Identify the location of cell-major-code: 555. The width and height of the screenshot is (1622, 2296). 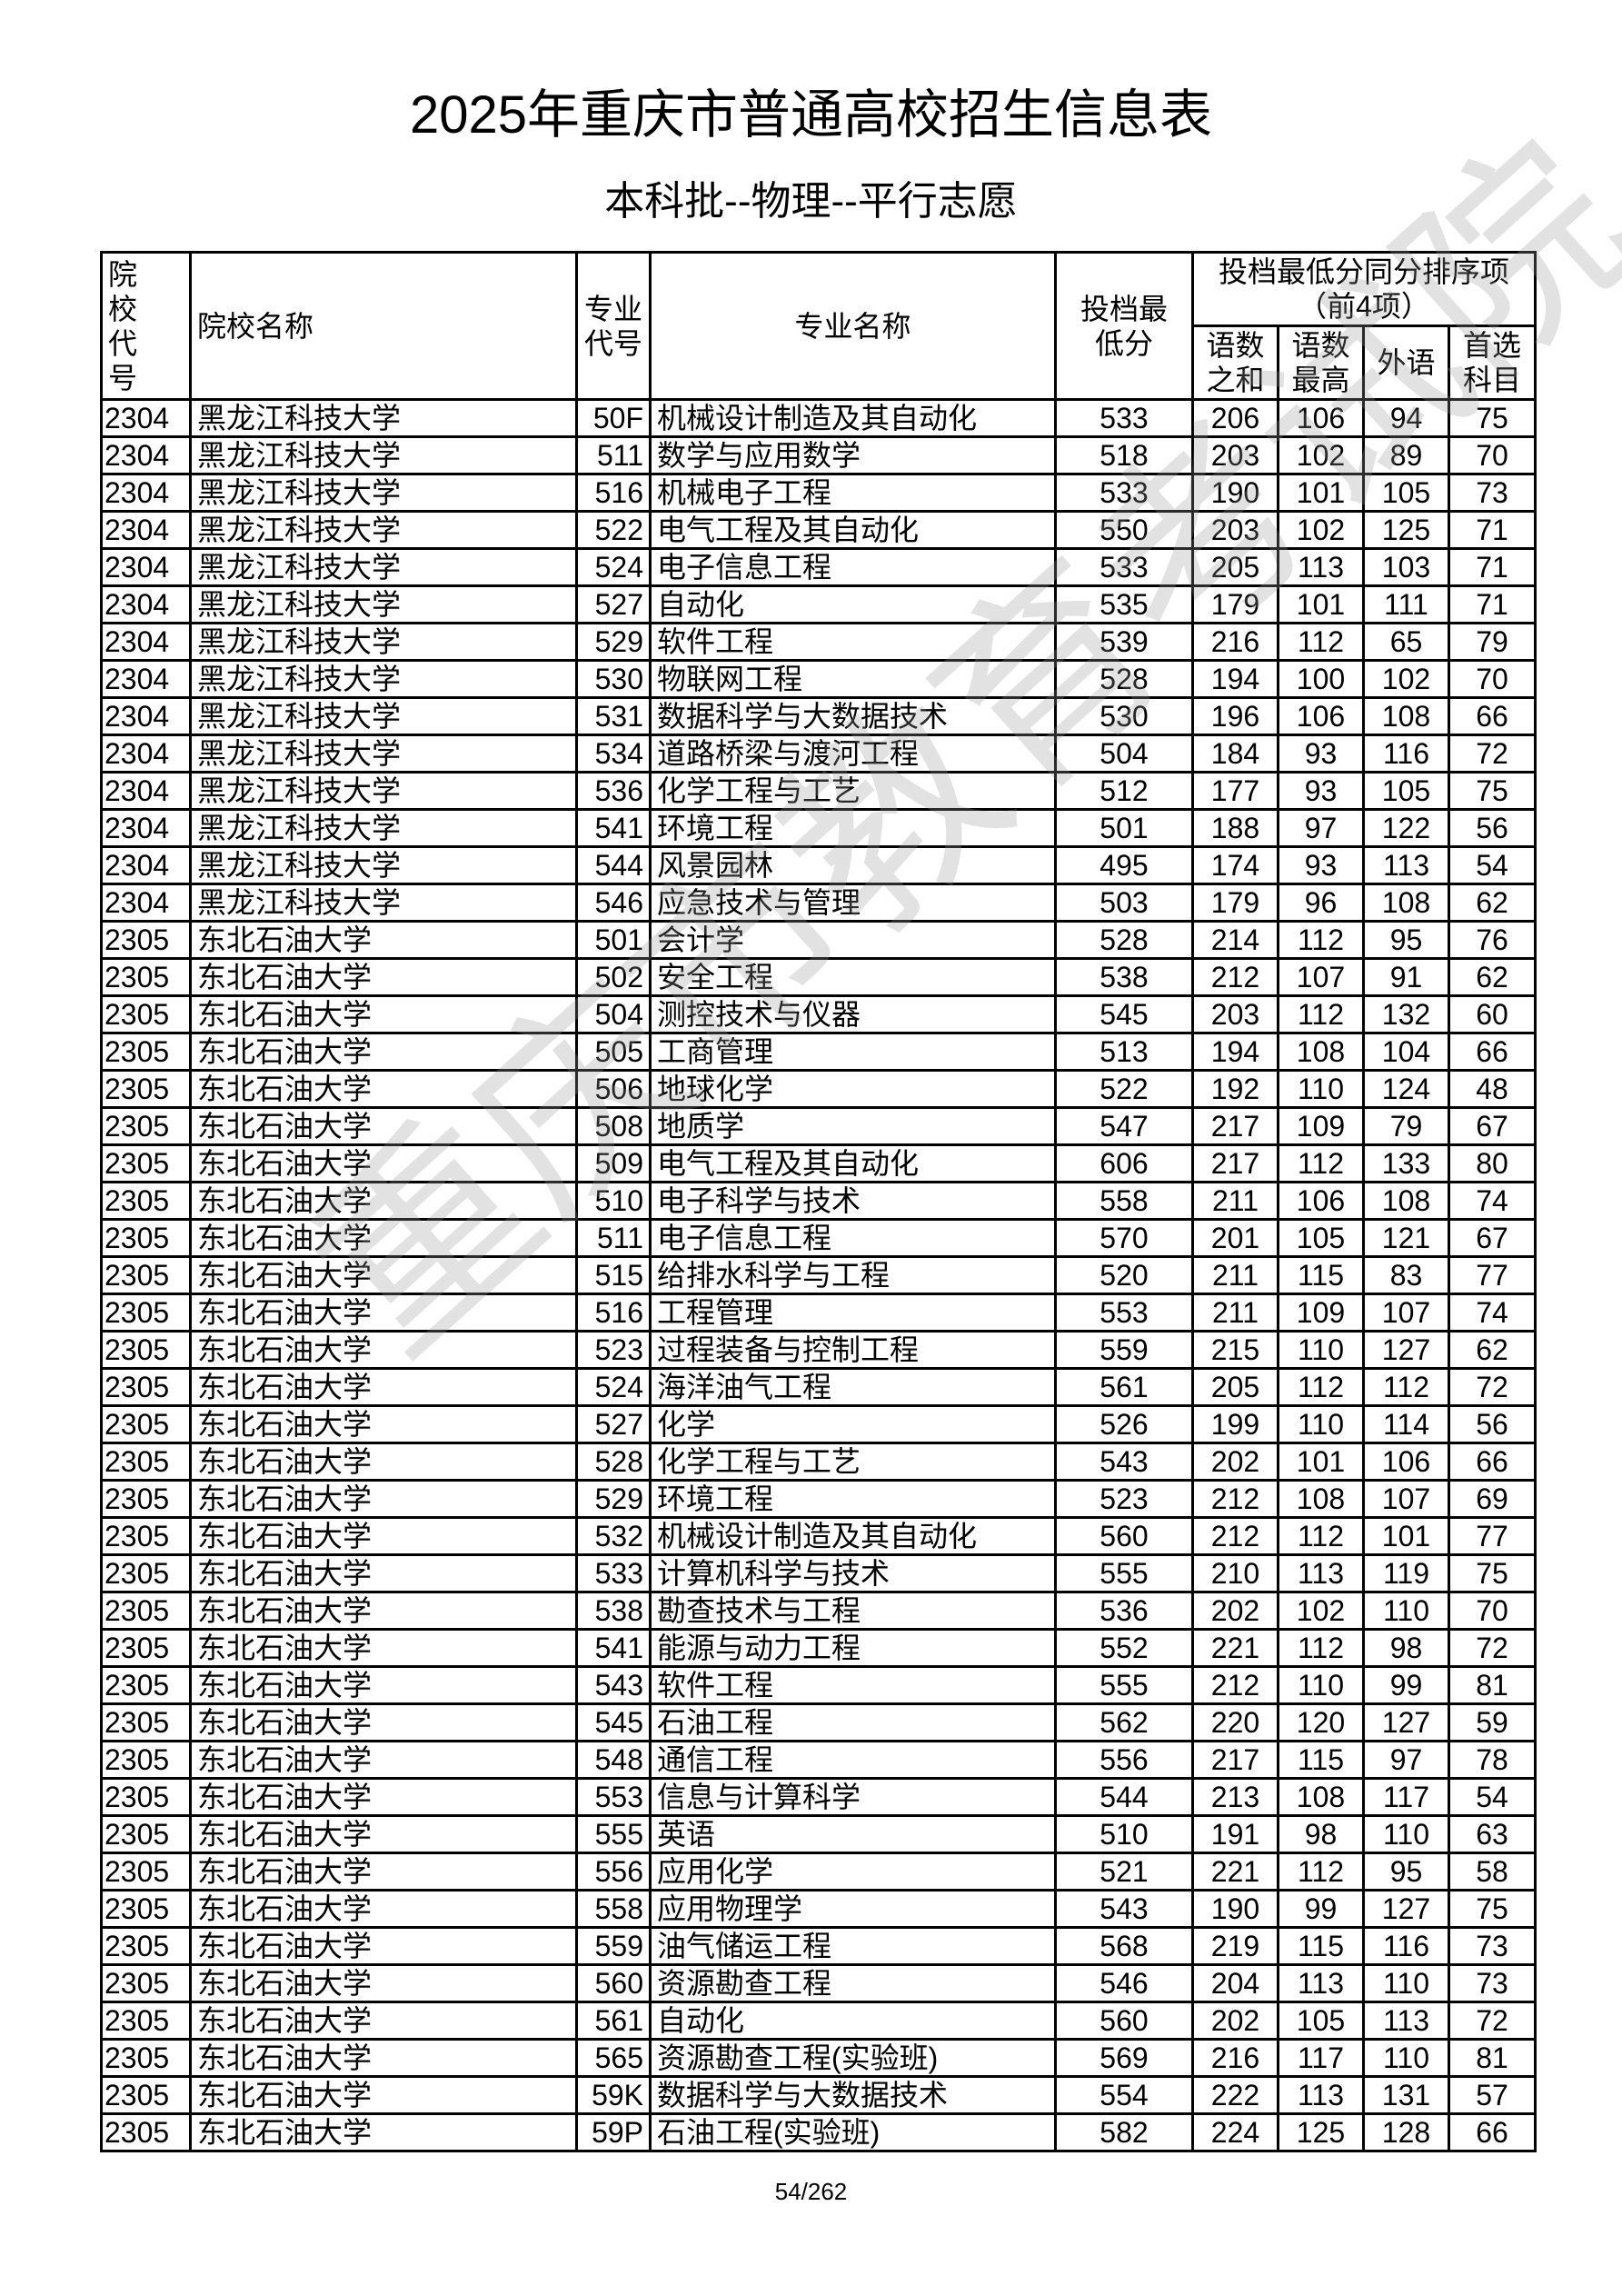
(613, 1834).